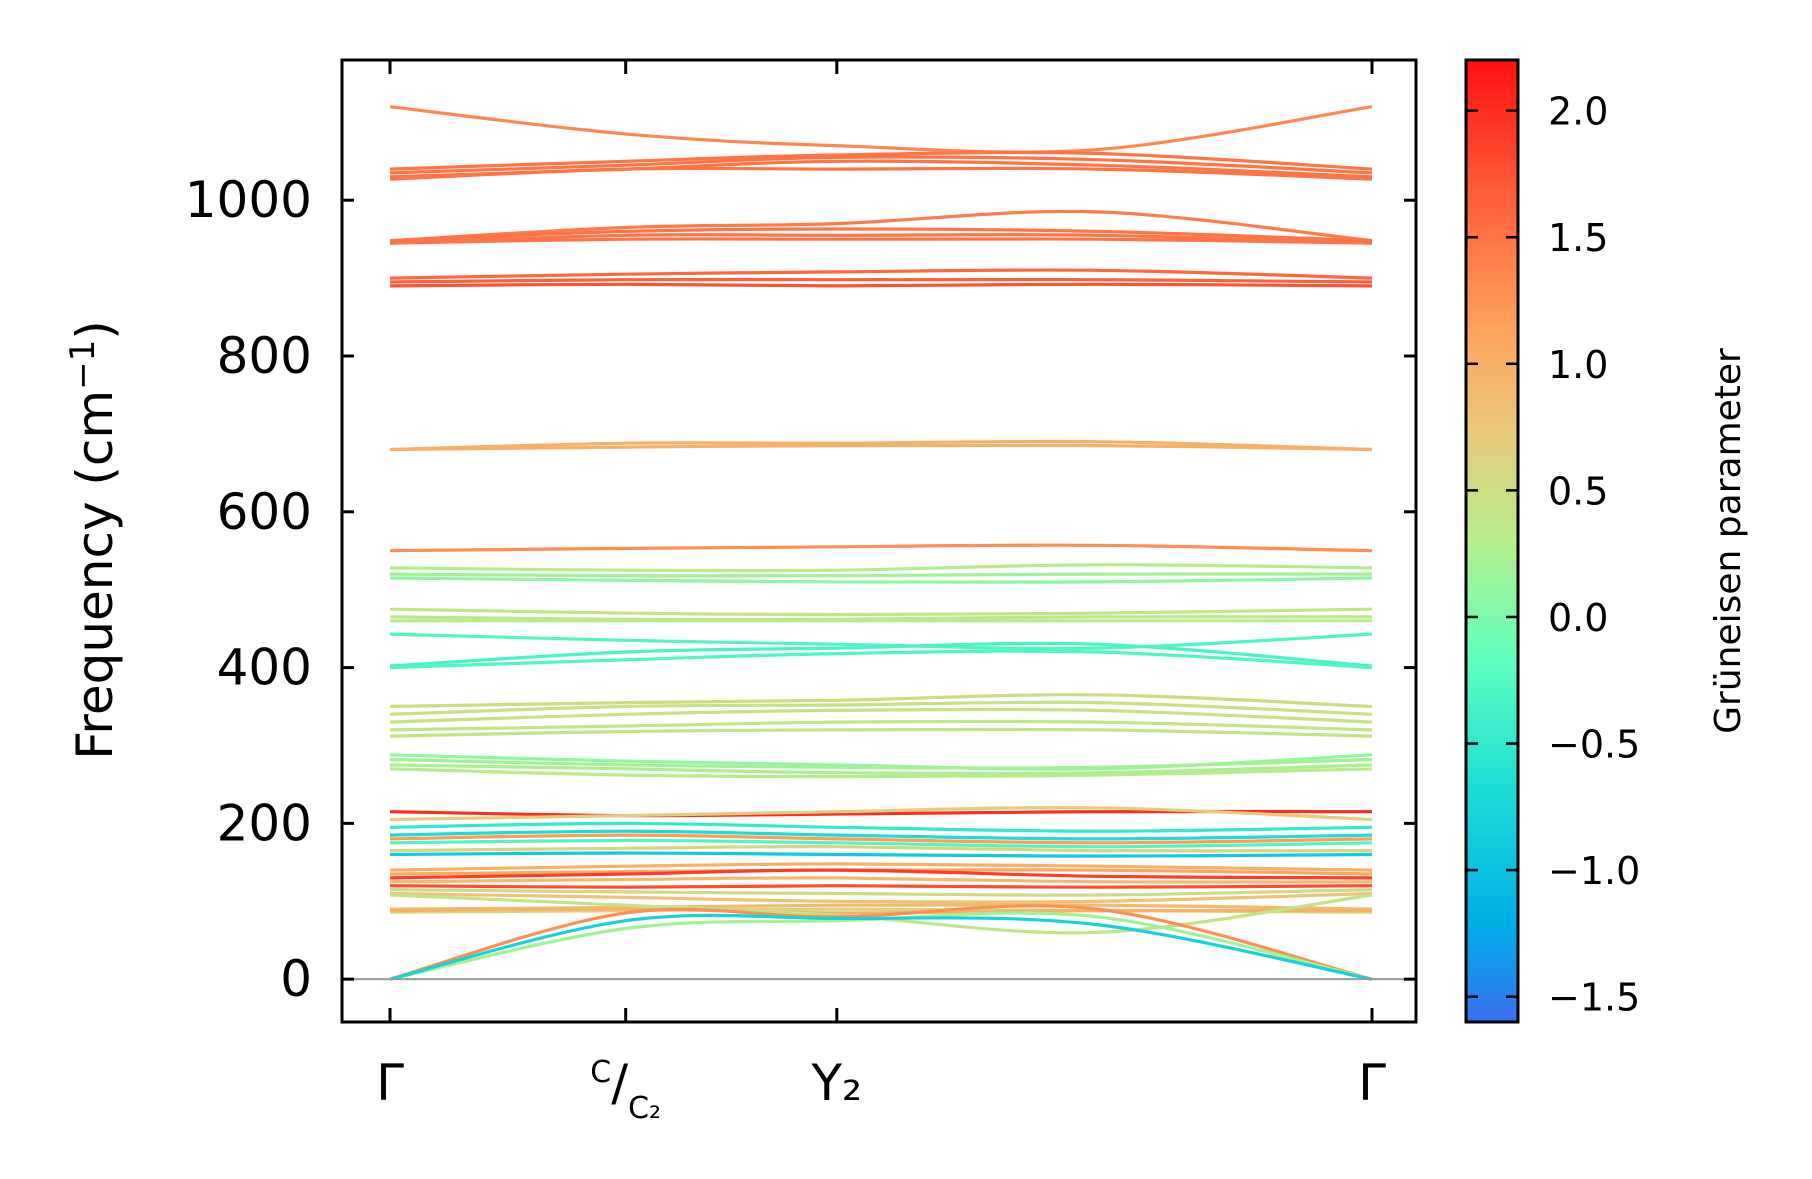 The height and width of the screenshot is (1179, 1812). Describe the element at coordinates (881, 226) in the screenshot. I see `band-6-line` at that location.